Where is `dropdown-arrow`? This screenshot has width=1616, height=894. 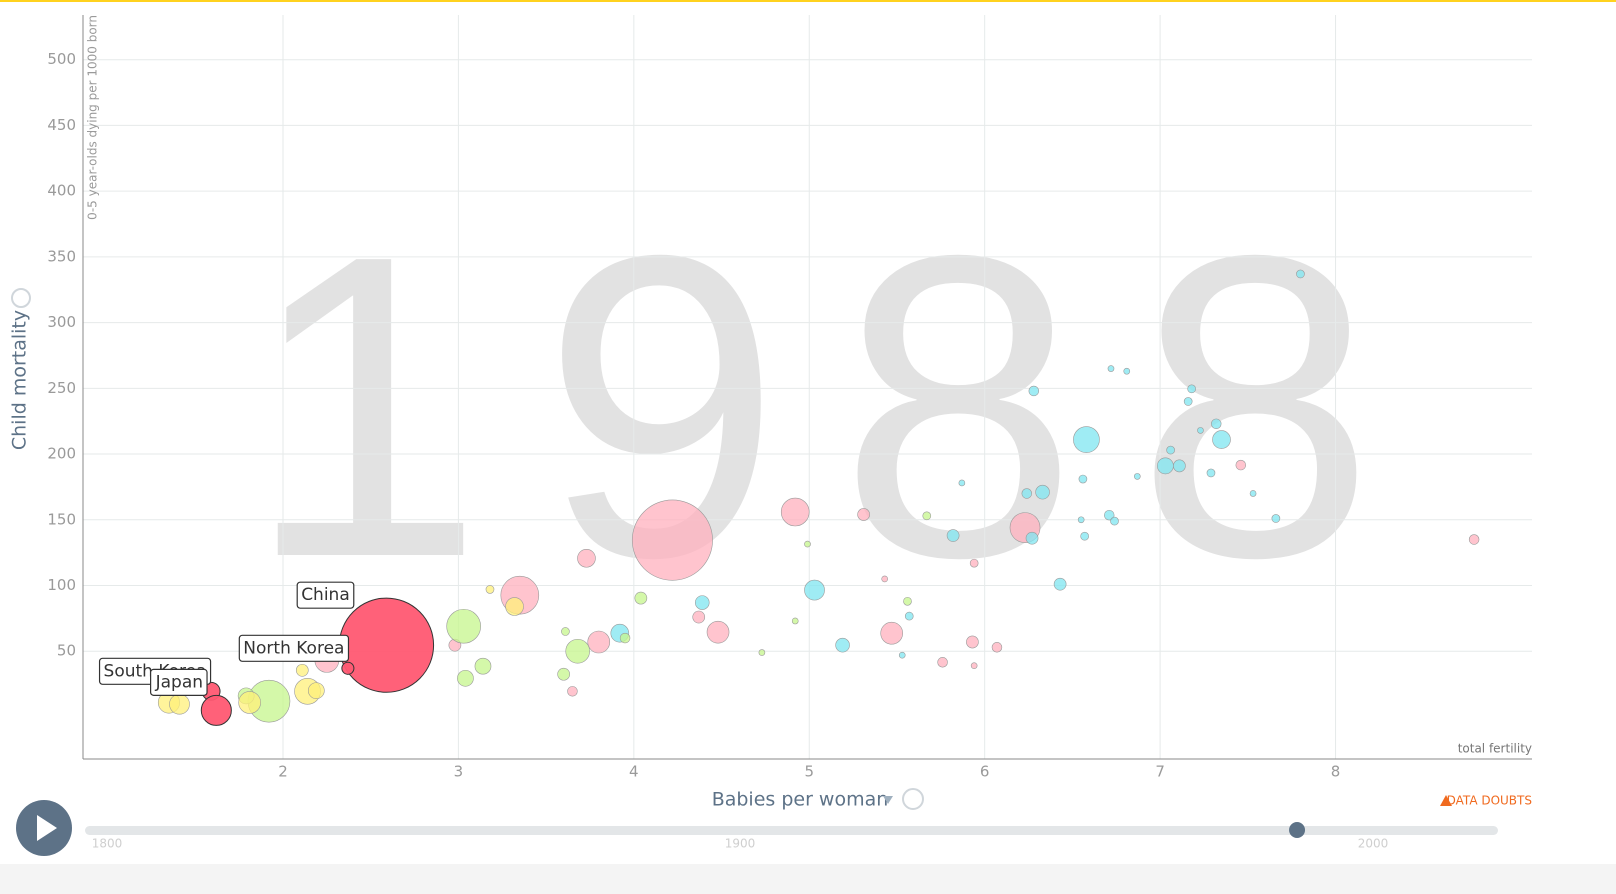 dropdown-arrow is located at coordinates (888, 800).